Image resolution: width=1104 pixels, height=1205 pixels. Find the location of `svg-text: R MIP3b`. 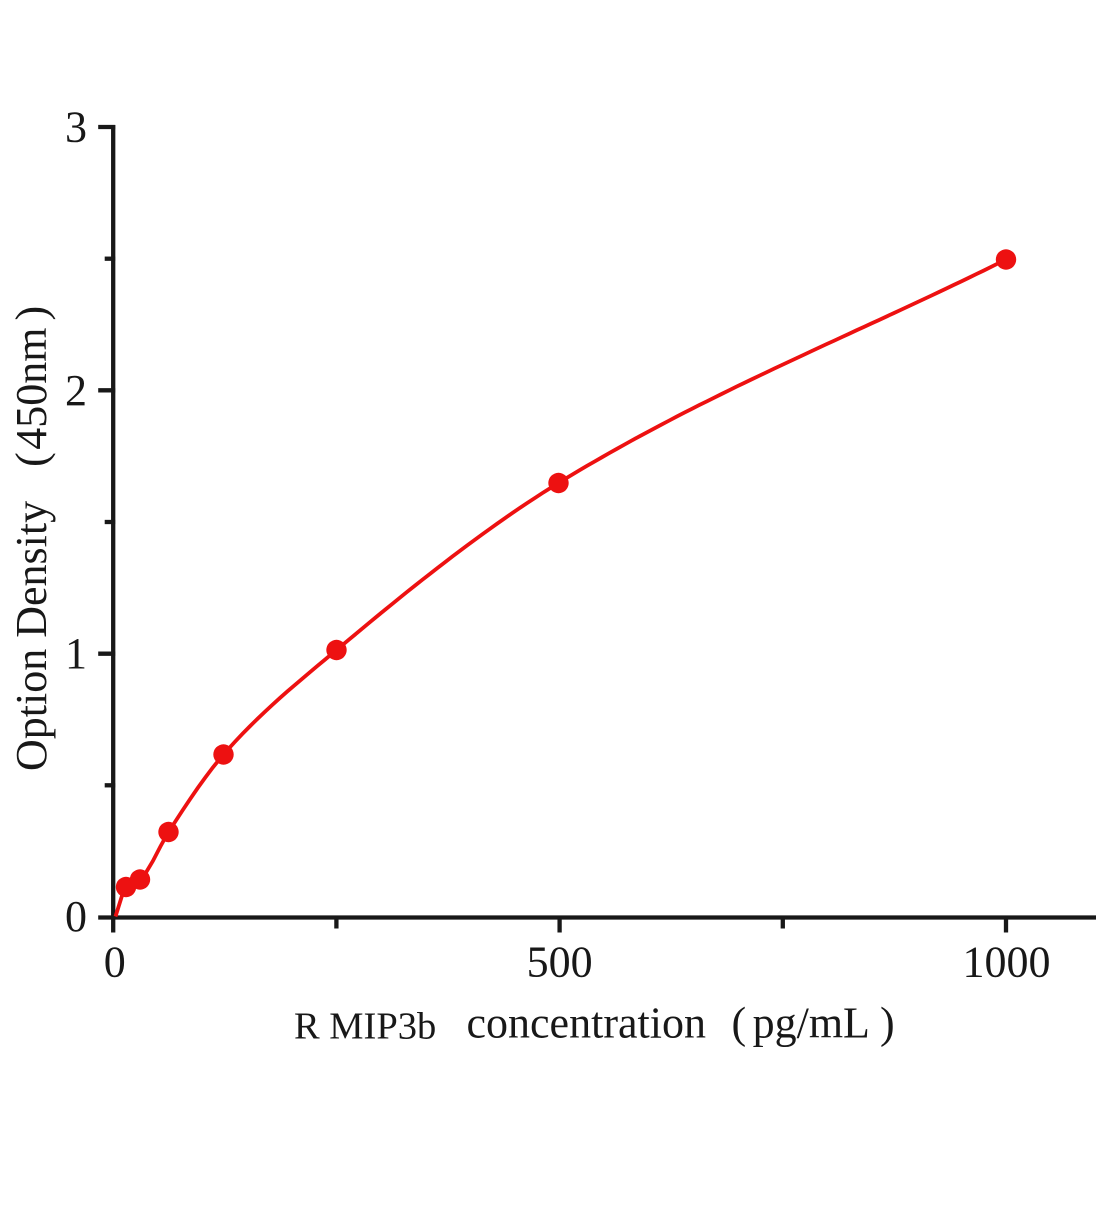

svg-text: R MIP3b is located at coordinates (365, 1027).